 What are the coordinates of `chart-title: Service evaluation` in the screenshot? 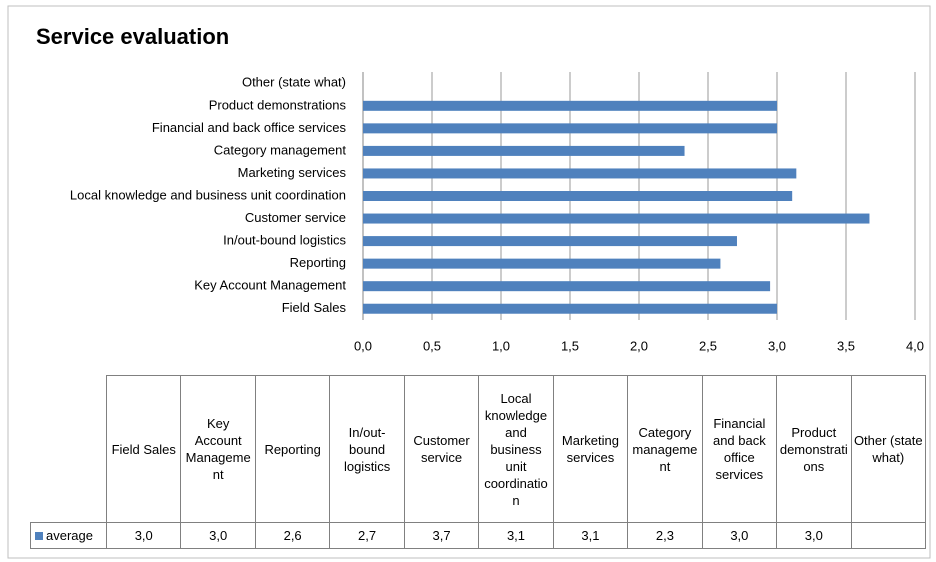 It's located at (132, 36).